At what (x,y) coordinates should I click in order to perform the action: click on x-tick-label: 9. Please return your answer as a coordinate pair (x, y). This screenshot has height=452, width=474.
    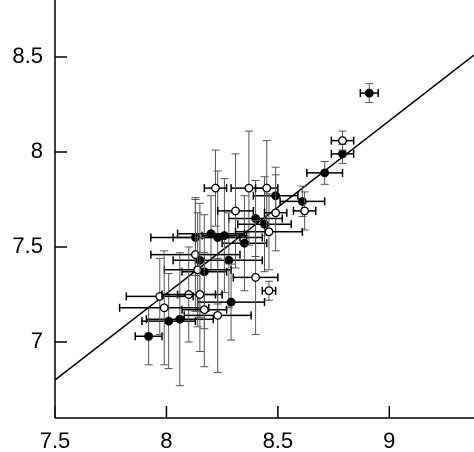
    Looking at the image, I should click on (389, 440).